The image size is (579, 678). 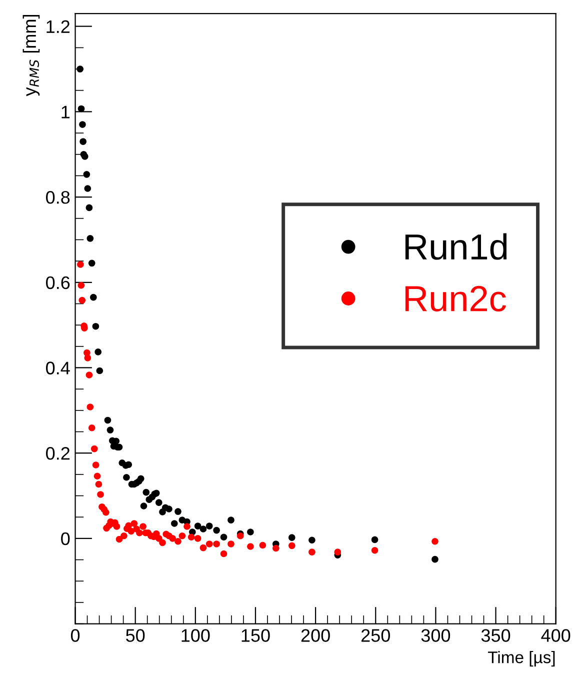 What do you see at coordinates (58, 283) in the screenshot?
I see `y-tick-label: 0.6` at bounding box center [58, 283].